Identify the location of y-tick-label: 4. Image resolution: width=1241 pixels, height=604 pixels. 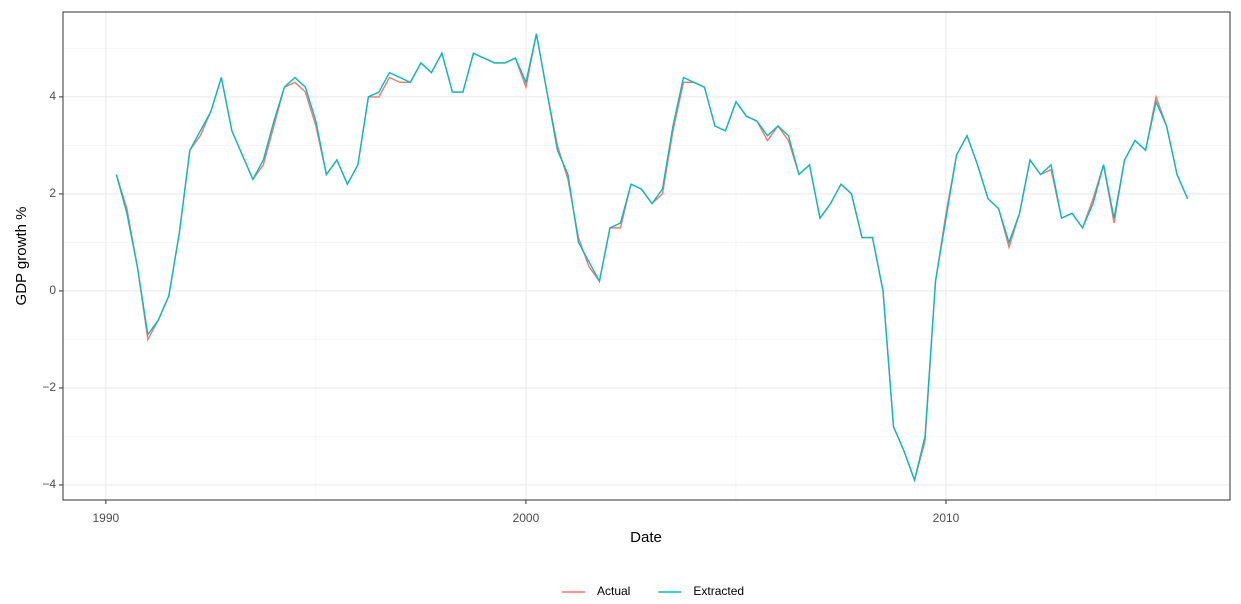
(52, 96).